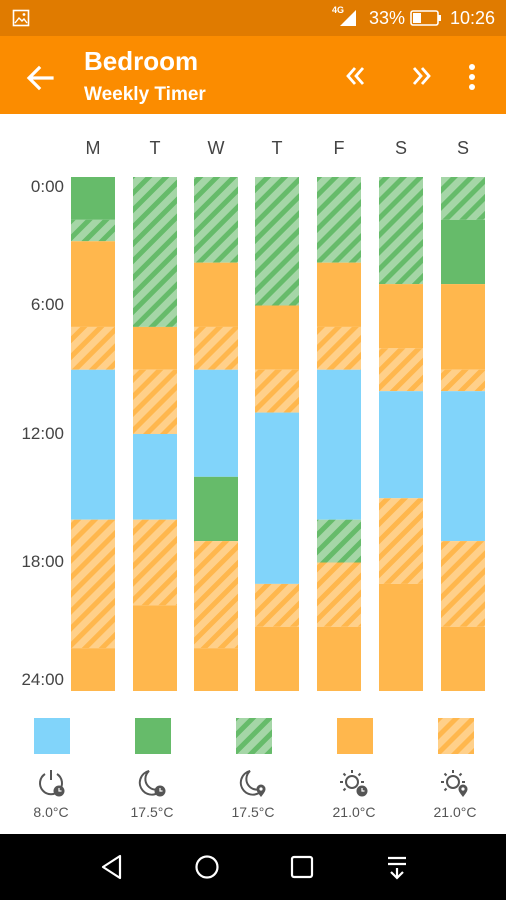 This screenshot has height=900, width=506. What do you see at coordinates (42, 433) in the screenshot?
I see `time-label-12: 12:00` at bounding box center [42, 433].